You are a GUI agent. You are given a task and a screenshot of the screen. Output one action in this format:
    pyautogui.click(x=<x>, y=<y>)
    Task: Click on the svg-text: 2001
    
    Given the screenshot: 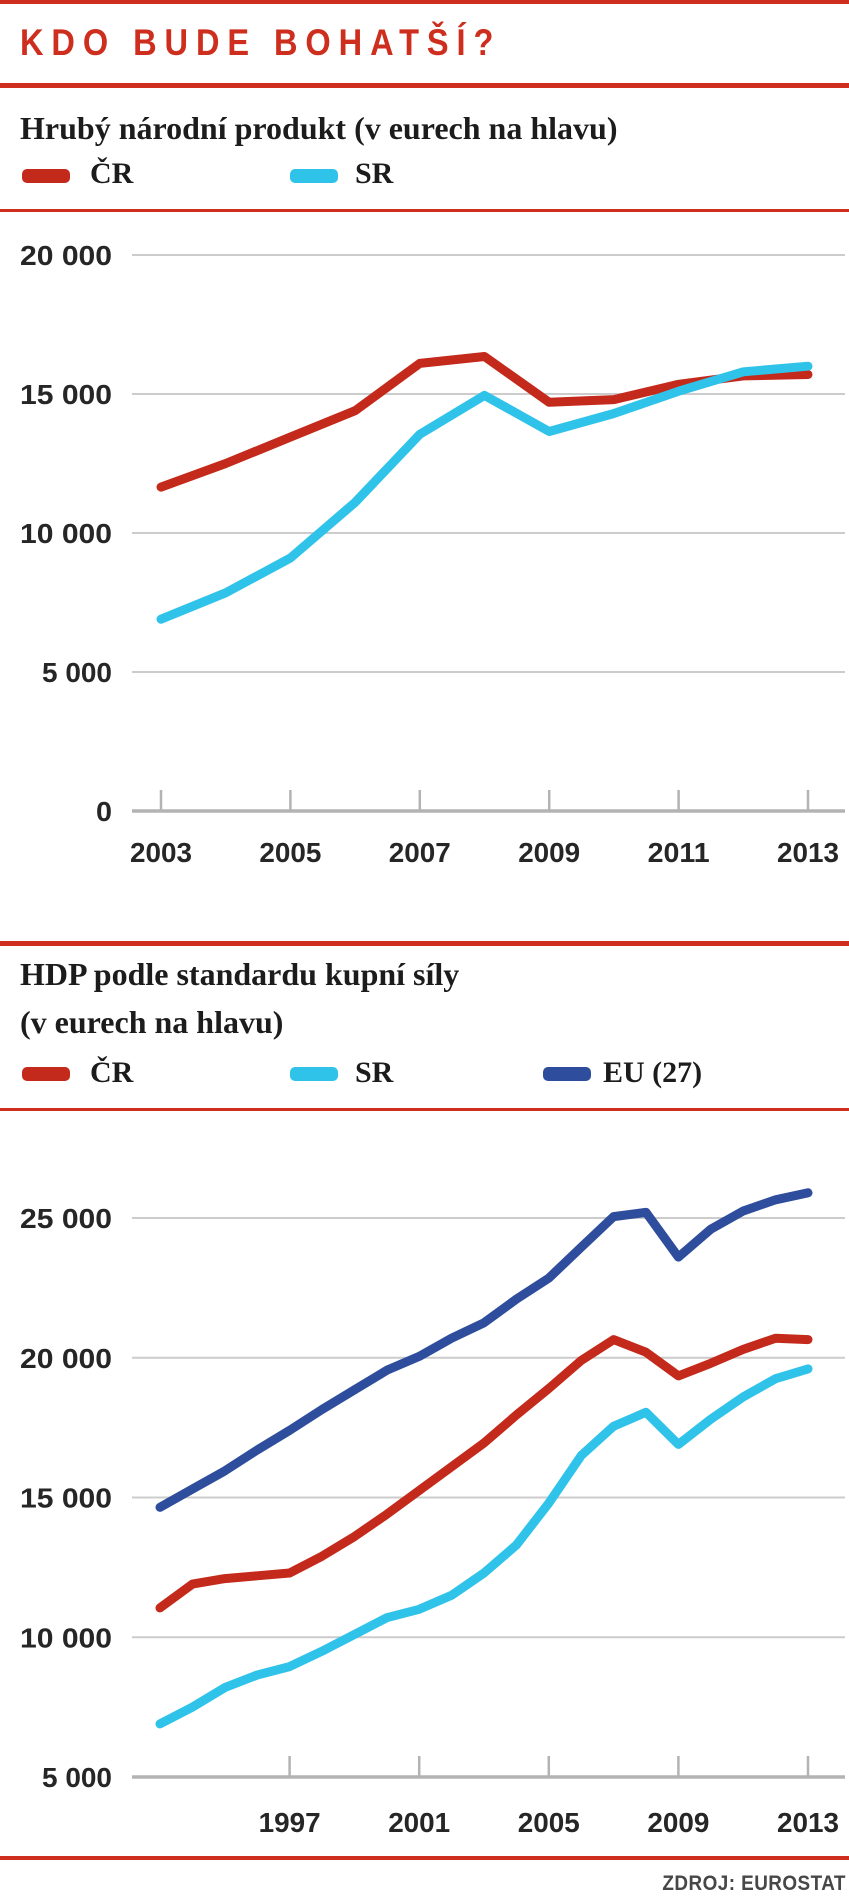 What is the action you would take?
    pyautogui.click(x=419, y=1822)
    